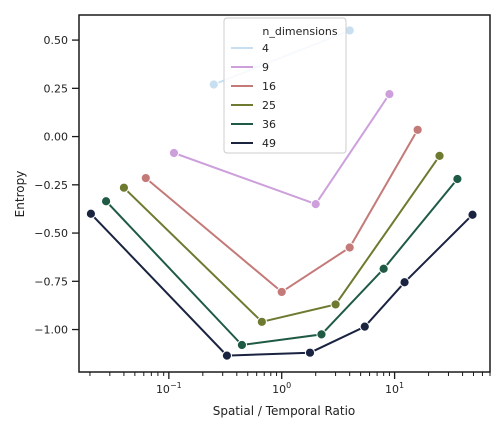 The width and height of the screenshot is (504, 432). Describe the element at coordinates (269, 86) in the screenshot. I see `legend-entry: 16` at that location.